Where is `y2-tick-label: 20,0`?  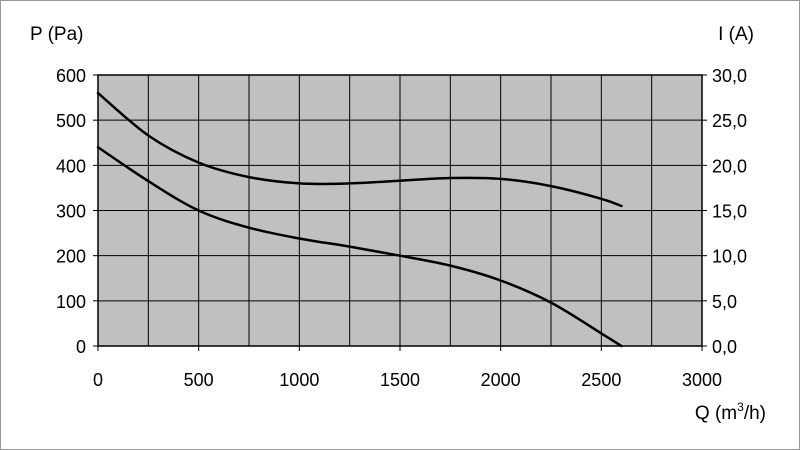
y2-tick-label: 20,0 is located at coordinates (729, 166).